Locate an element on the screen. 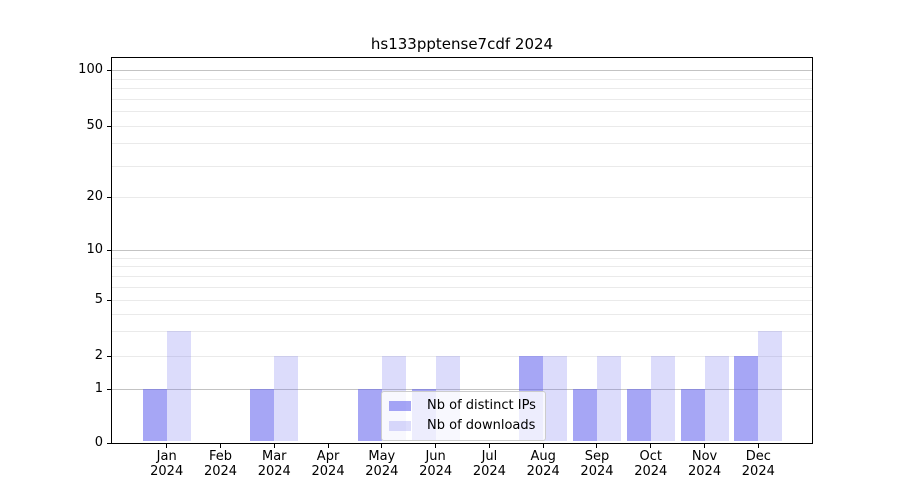  ytick-label-0: 0 is located at coordinates (98, 442).